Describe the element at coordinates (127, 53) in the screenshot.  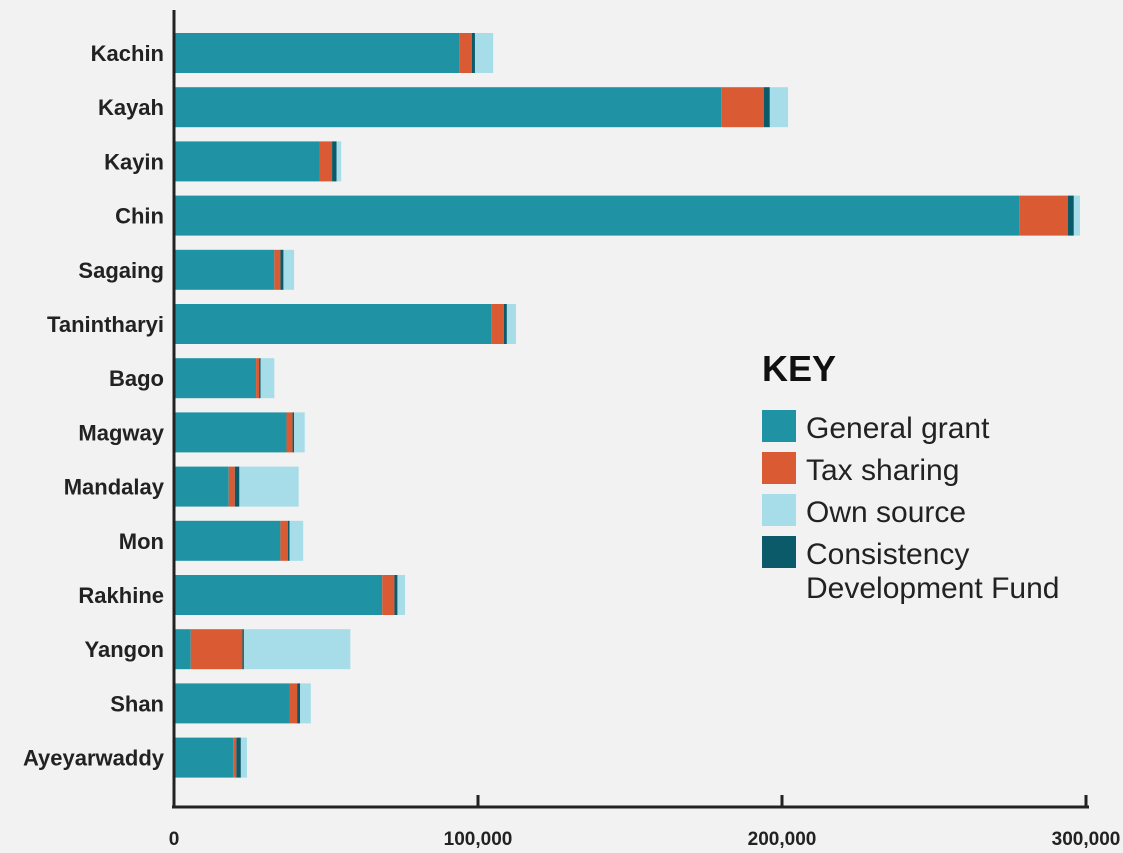
I see `category-label: Kachin` at that location.